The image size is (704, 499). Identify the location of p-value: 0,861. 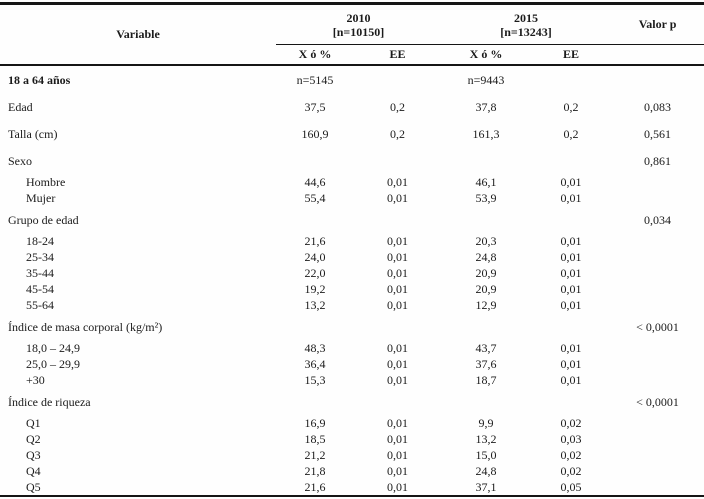
(658, 161).